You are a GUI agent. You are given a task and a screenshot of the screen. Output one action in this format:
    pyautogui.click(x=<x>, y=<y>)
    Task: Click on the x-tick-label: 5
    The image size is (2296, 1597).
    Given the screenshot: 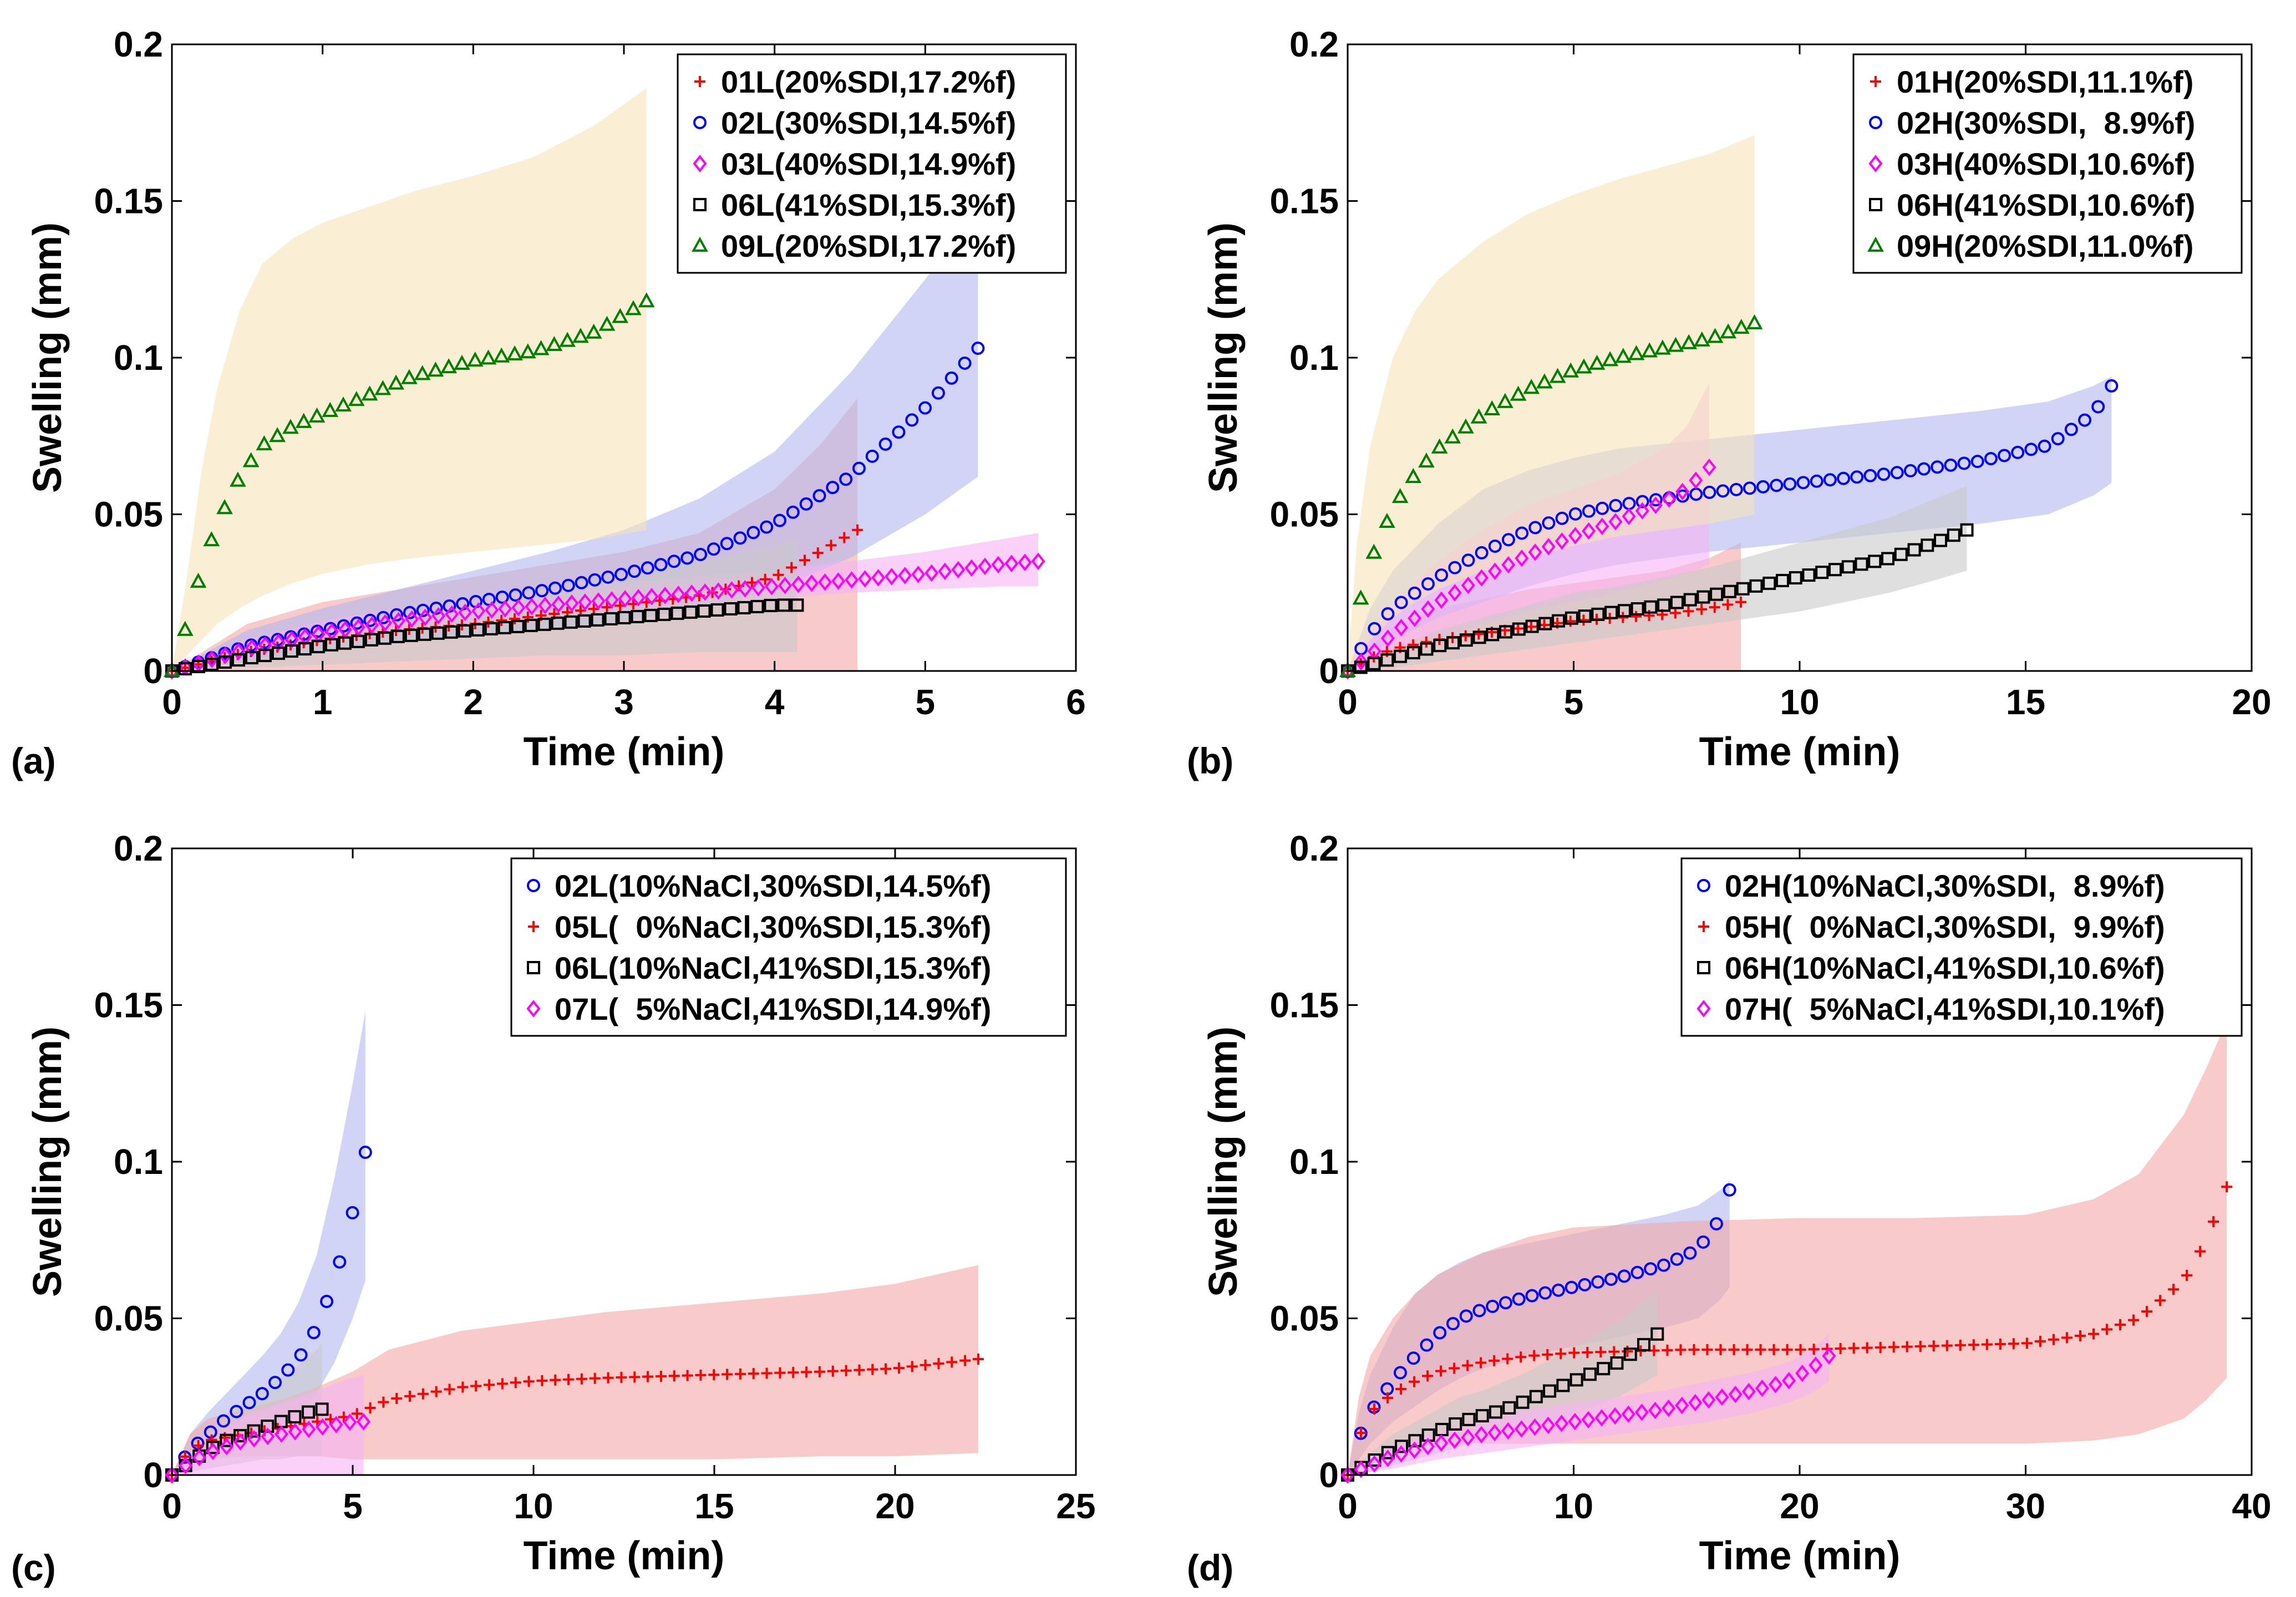 What is the action you would take?
    pyautogui.click(x=926, y=702)
    